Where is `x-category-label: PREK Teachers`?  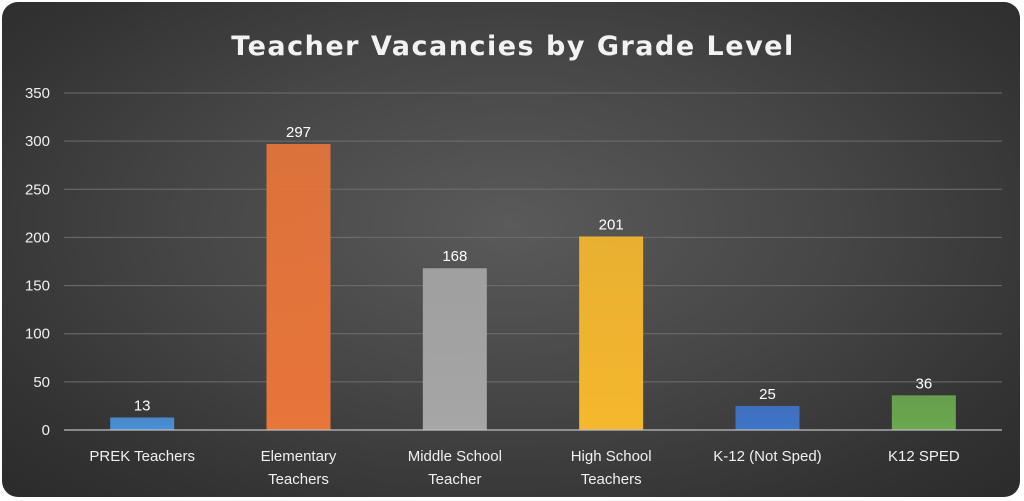
x-category-label: PREK Teachers is located at coordinates (142, 456).